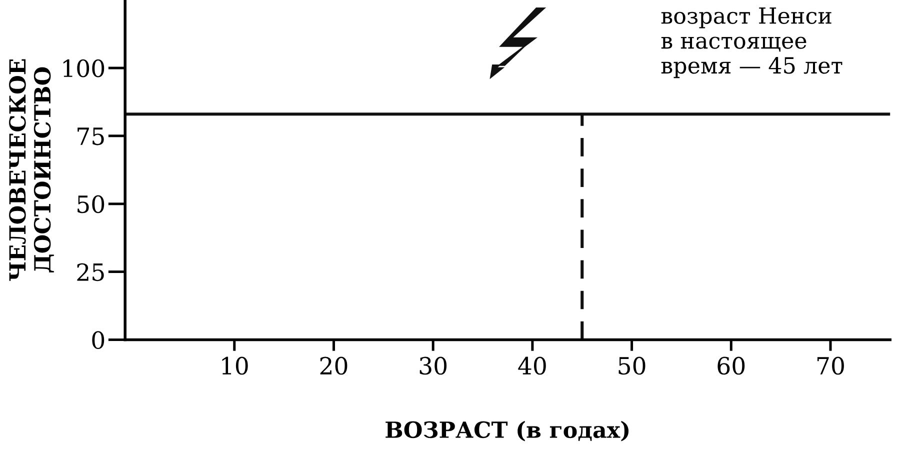 This screenshot has height=456, width=900. Describe the element at coordinates (433, 365) in the screenshot. I see `x-tick-label: 30` at that location.